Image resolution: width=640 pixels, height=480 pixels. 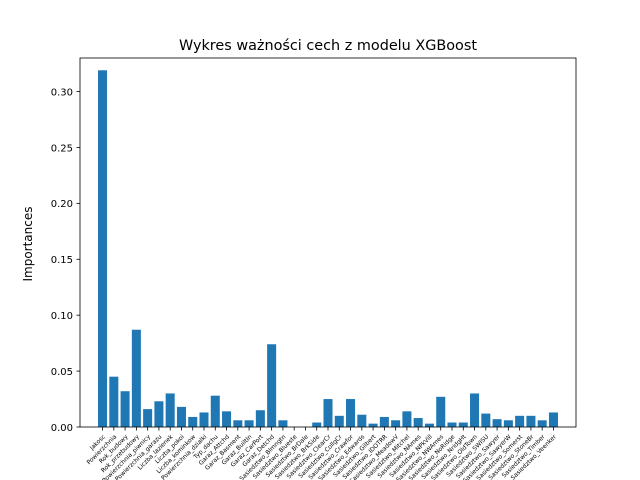 I want to click on bar-Sasiedztwo_Mitchel, so click(x=407, y=419).